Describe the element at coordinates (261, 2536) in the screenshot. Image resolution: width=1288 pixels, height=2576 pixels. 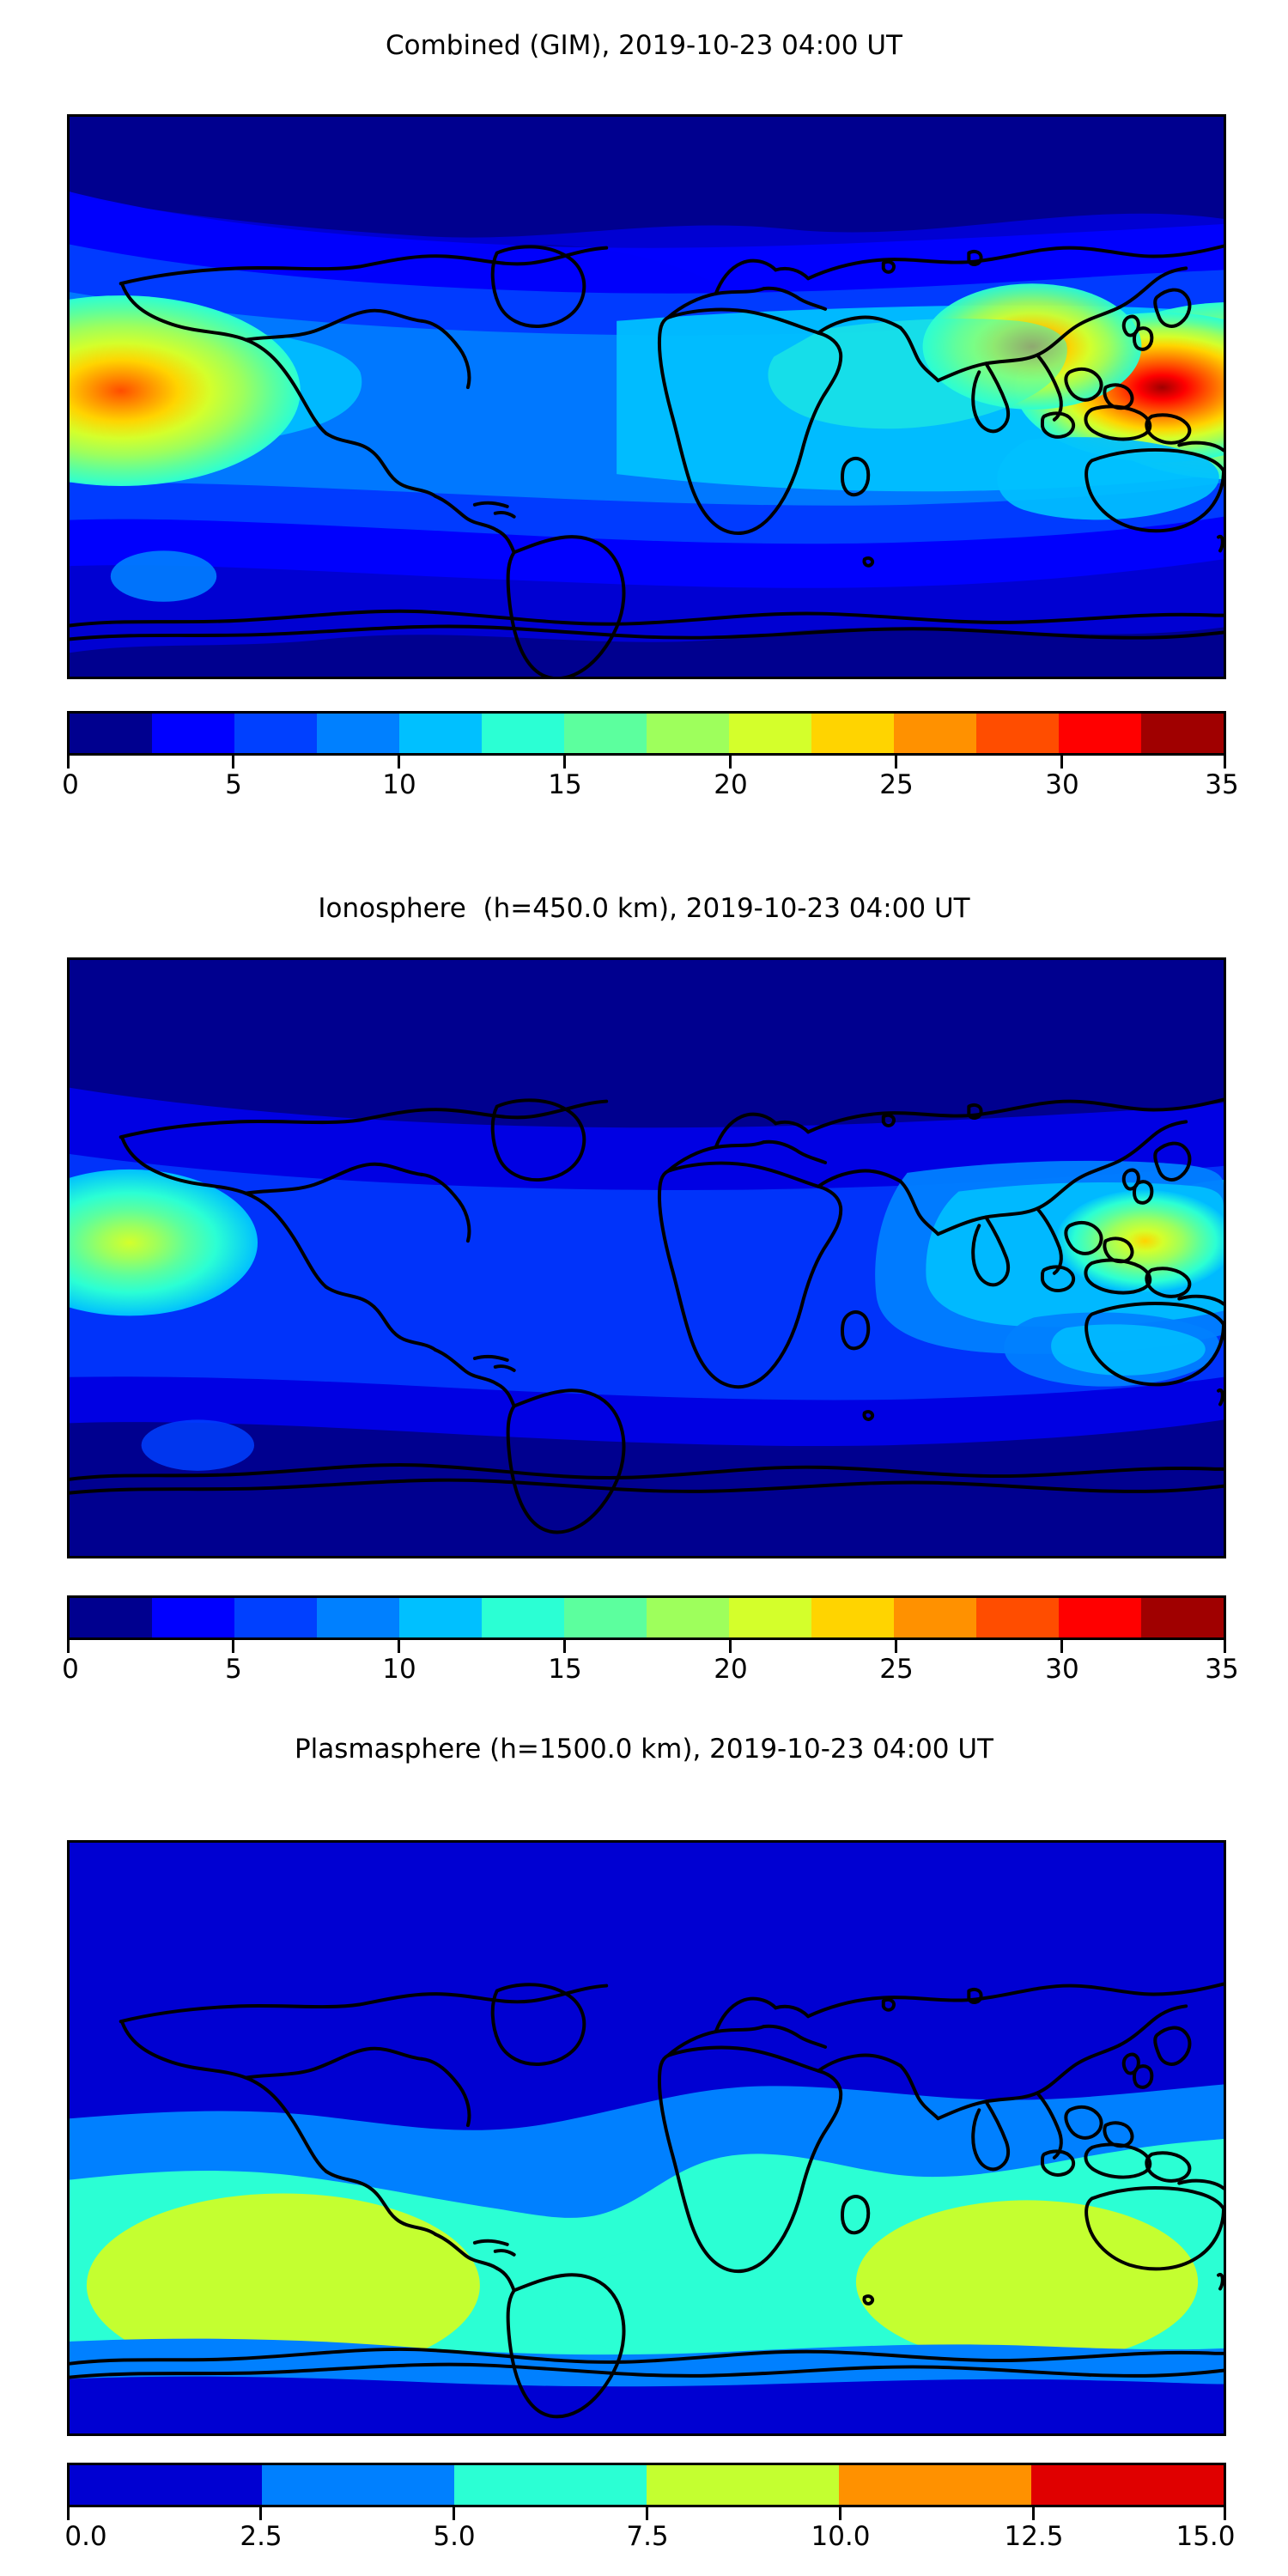
I see `cb3-tick-1: 2.5` at that location.